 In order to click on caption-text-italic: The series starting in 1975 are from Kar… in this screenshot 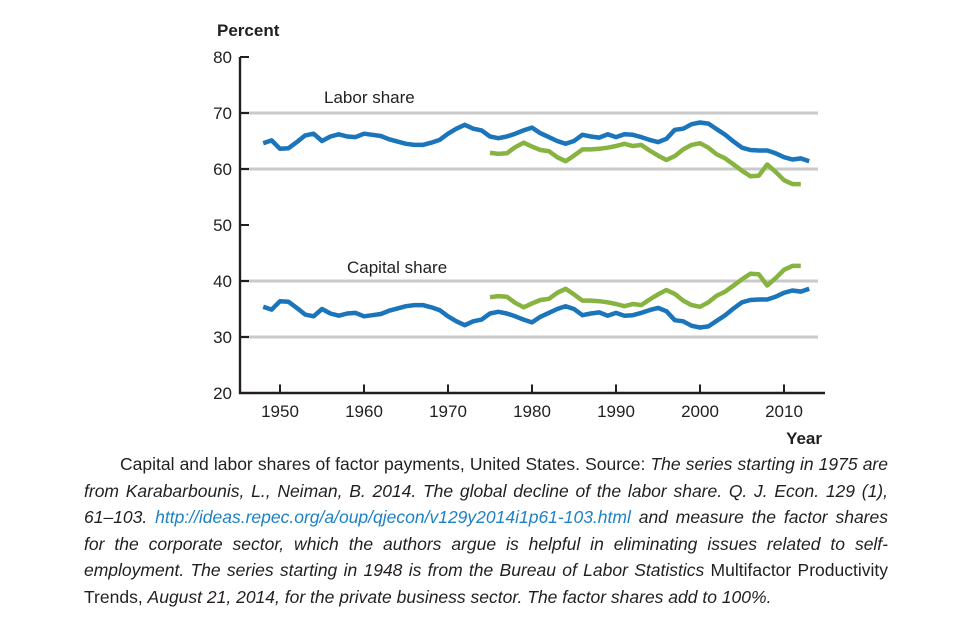, I will do `click(486, 490)`.